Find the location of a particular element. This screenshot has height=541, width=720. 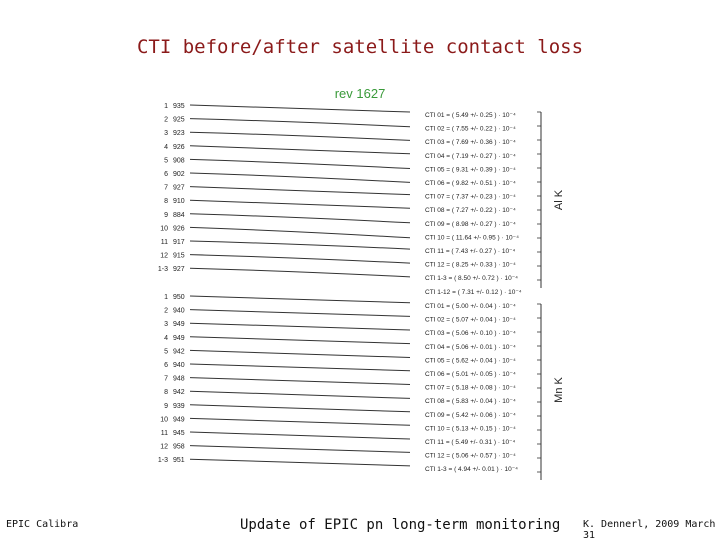

cti-value-label: CTI 06 = ( 5.01 +/- 0.05 ) · 10⁻⁴ is located at coordinates (470, 374).